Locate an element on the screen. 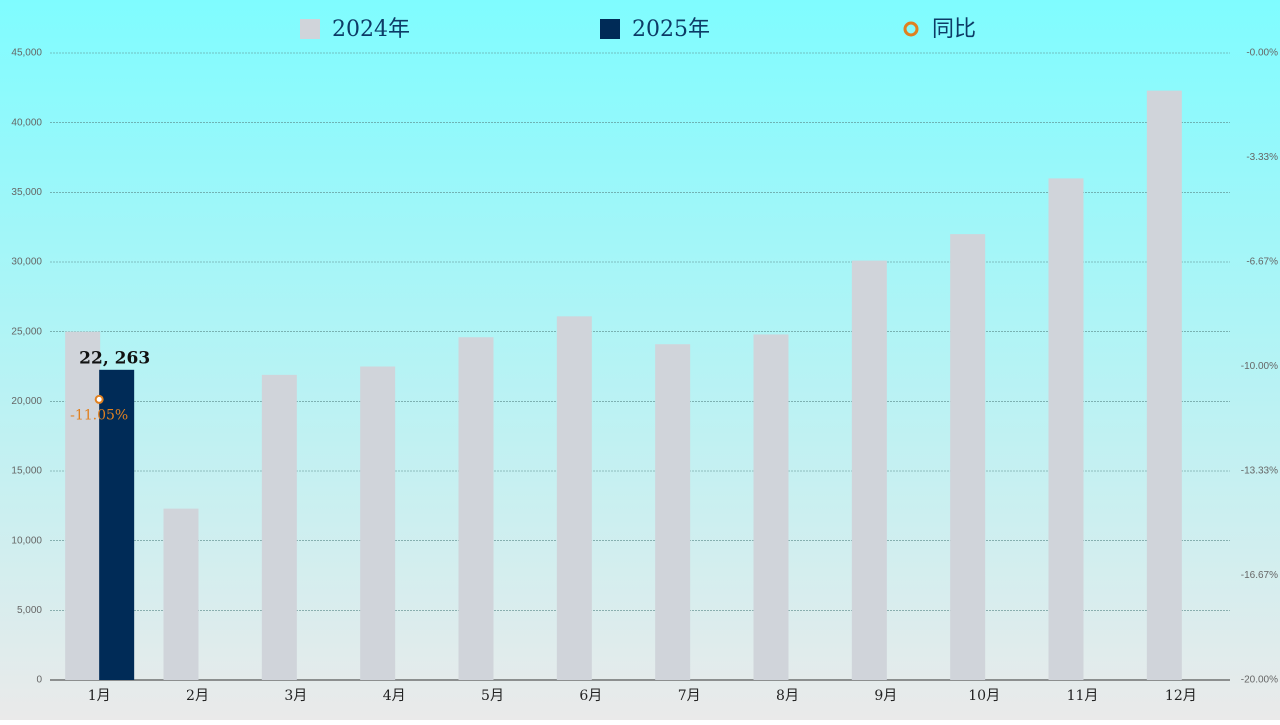 The image size is (1280, 725). y2-tick-label: -13.33% is located at coordinates (1259, 471).